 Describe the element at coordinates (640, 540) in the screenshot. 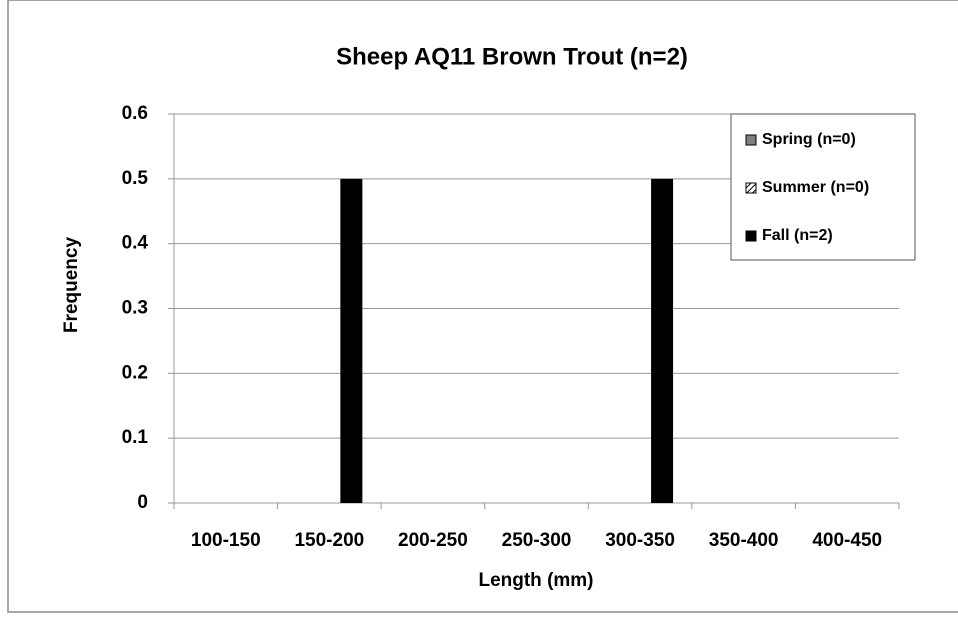

I see `x-tick-label: 300-350` at that location.